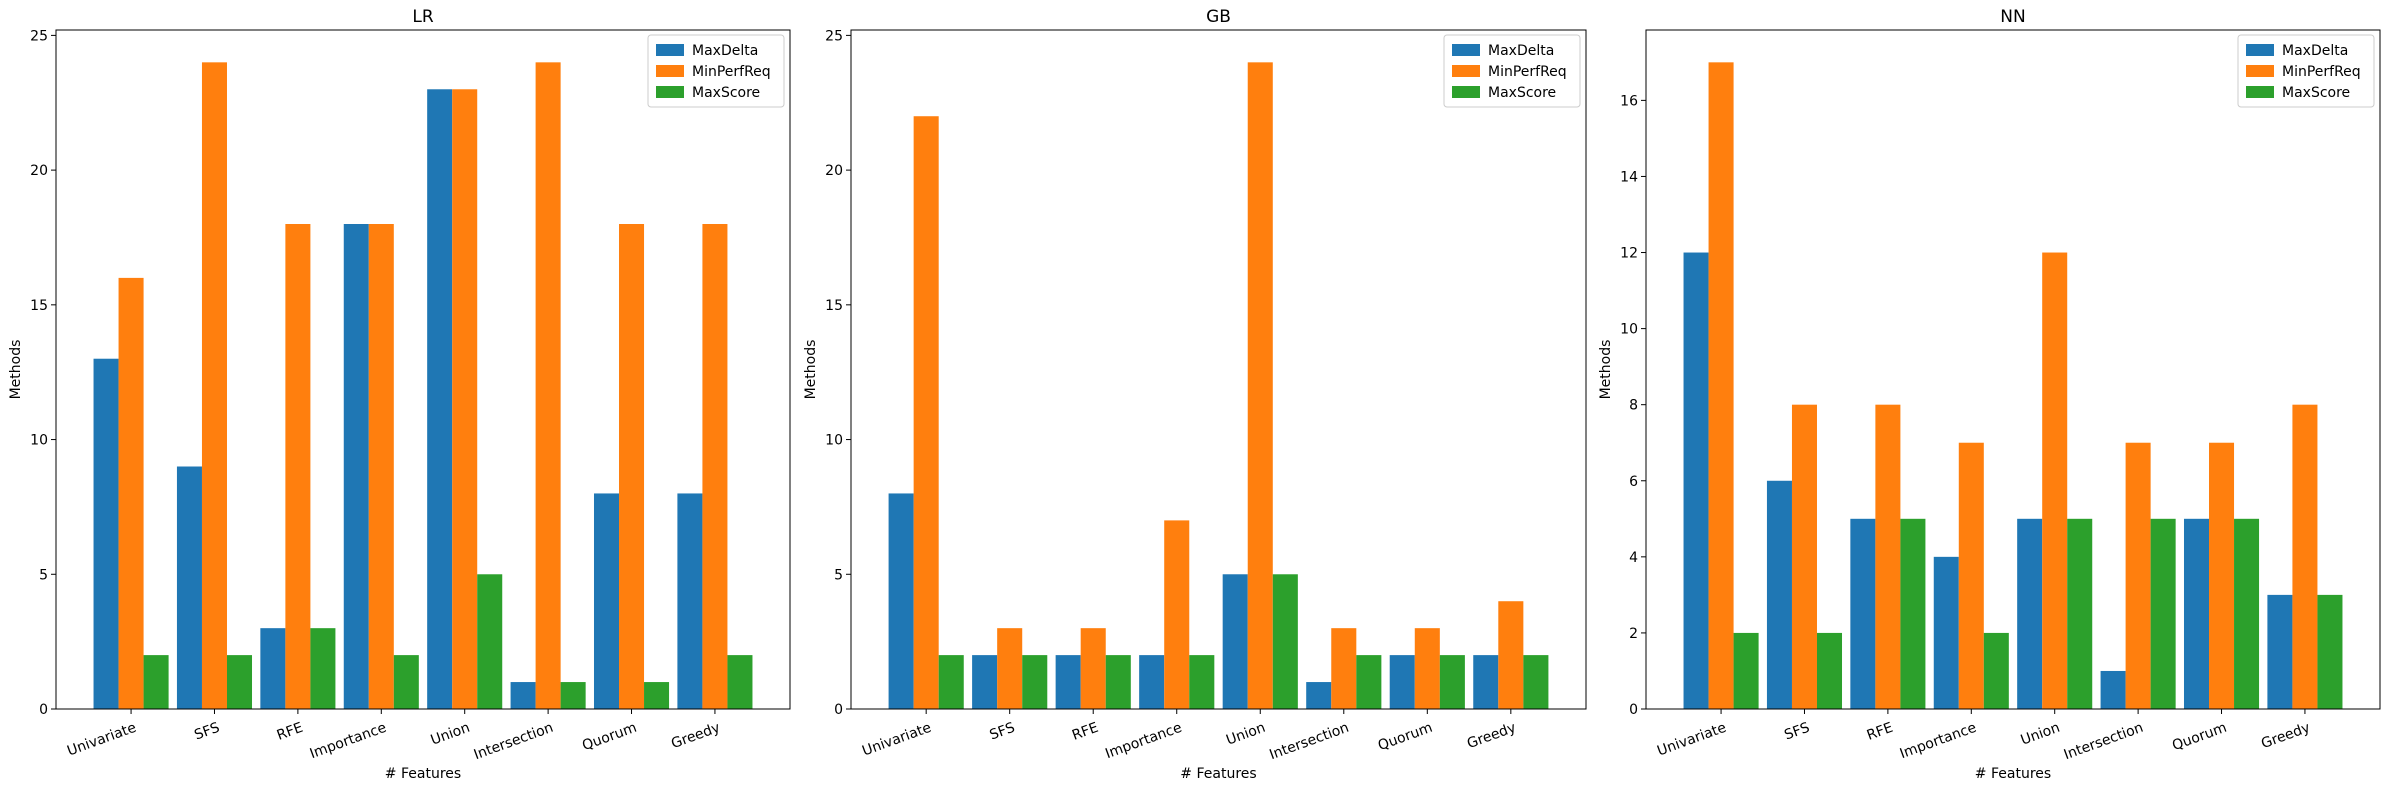  Describe the element at coordinates (39, 171) in the screenshot. I see `y-tick-label: 20` at that location.